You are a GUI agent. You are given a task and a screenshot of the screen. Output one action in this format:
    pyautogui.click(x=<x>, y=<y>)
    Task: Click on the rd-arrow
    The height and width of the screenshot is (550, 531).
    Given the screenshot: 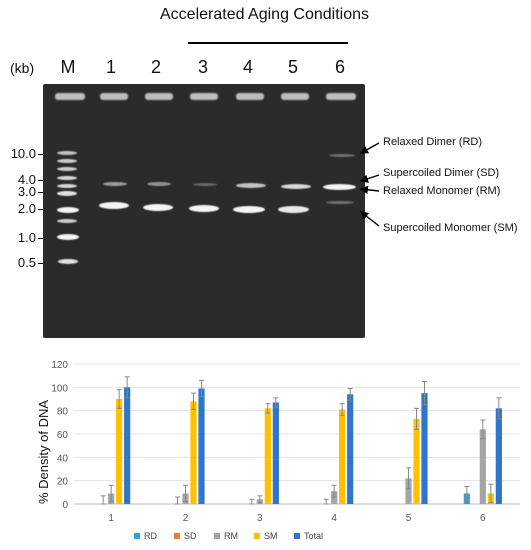 What is the action you would take?
    pyautogui.click(x=369, y=148)
    